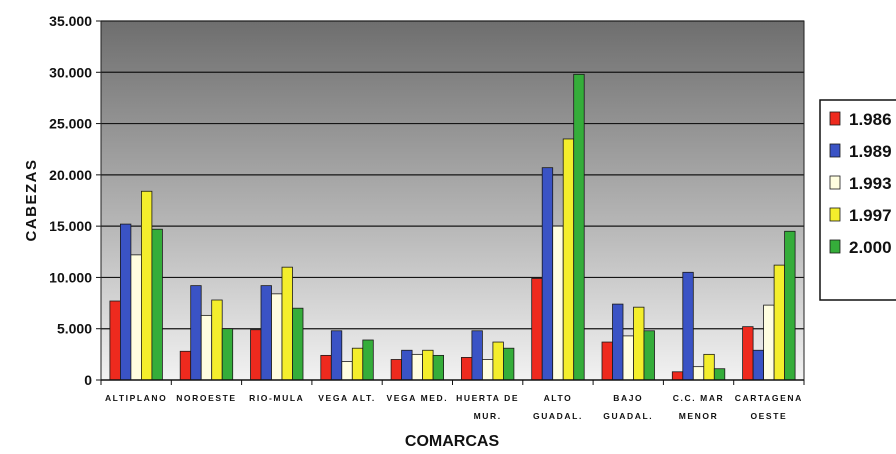 The image size is (896, 454). Describe the element at coordinates (870, 183) in the screenshot. I see `legend-label: 1.993` at that location.